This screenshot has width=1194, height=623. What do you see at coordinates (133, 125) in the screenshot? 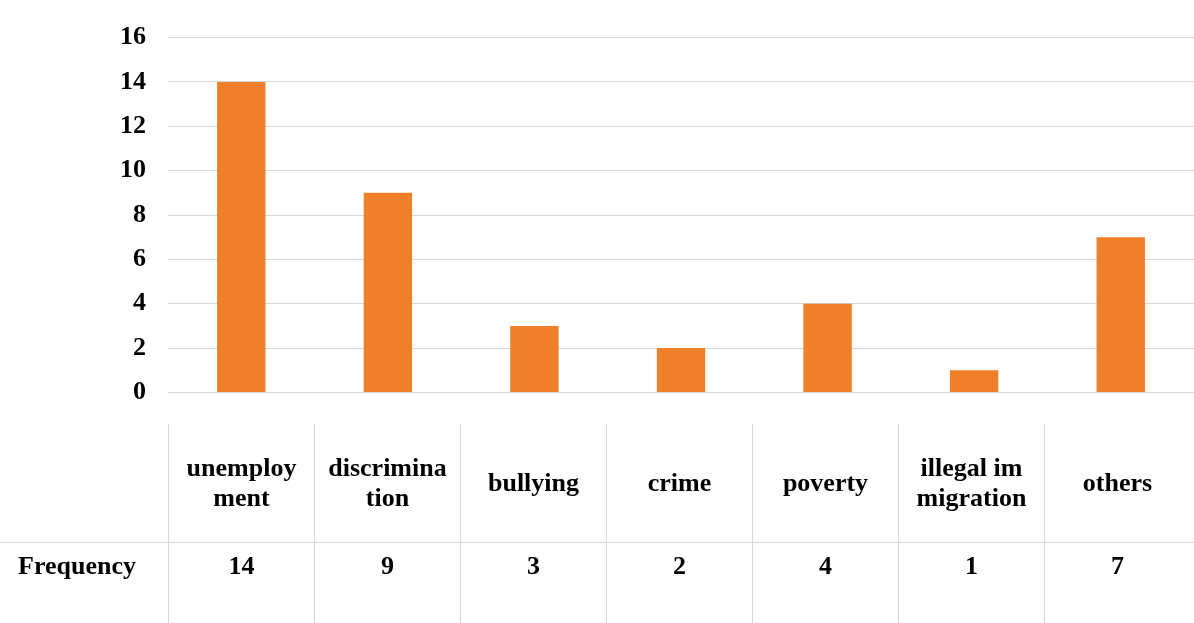
I see `y-tick-label: 12` at bounding box center [133, 125].